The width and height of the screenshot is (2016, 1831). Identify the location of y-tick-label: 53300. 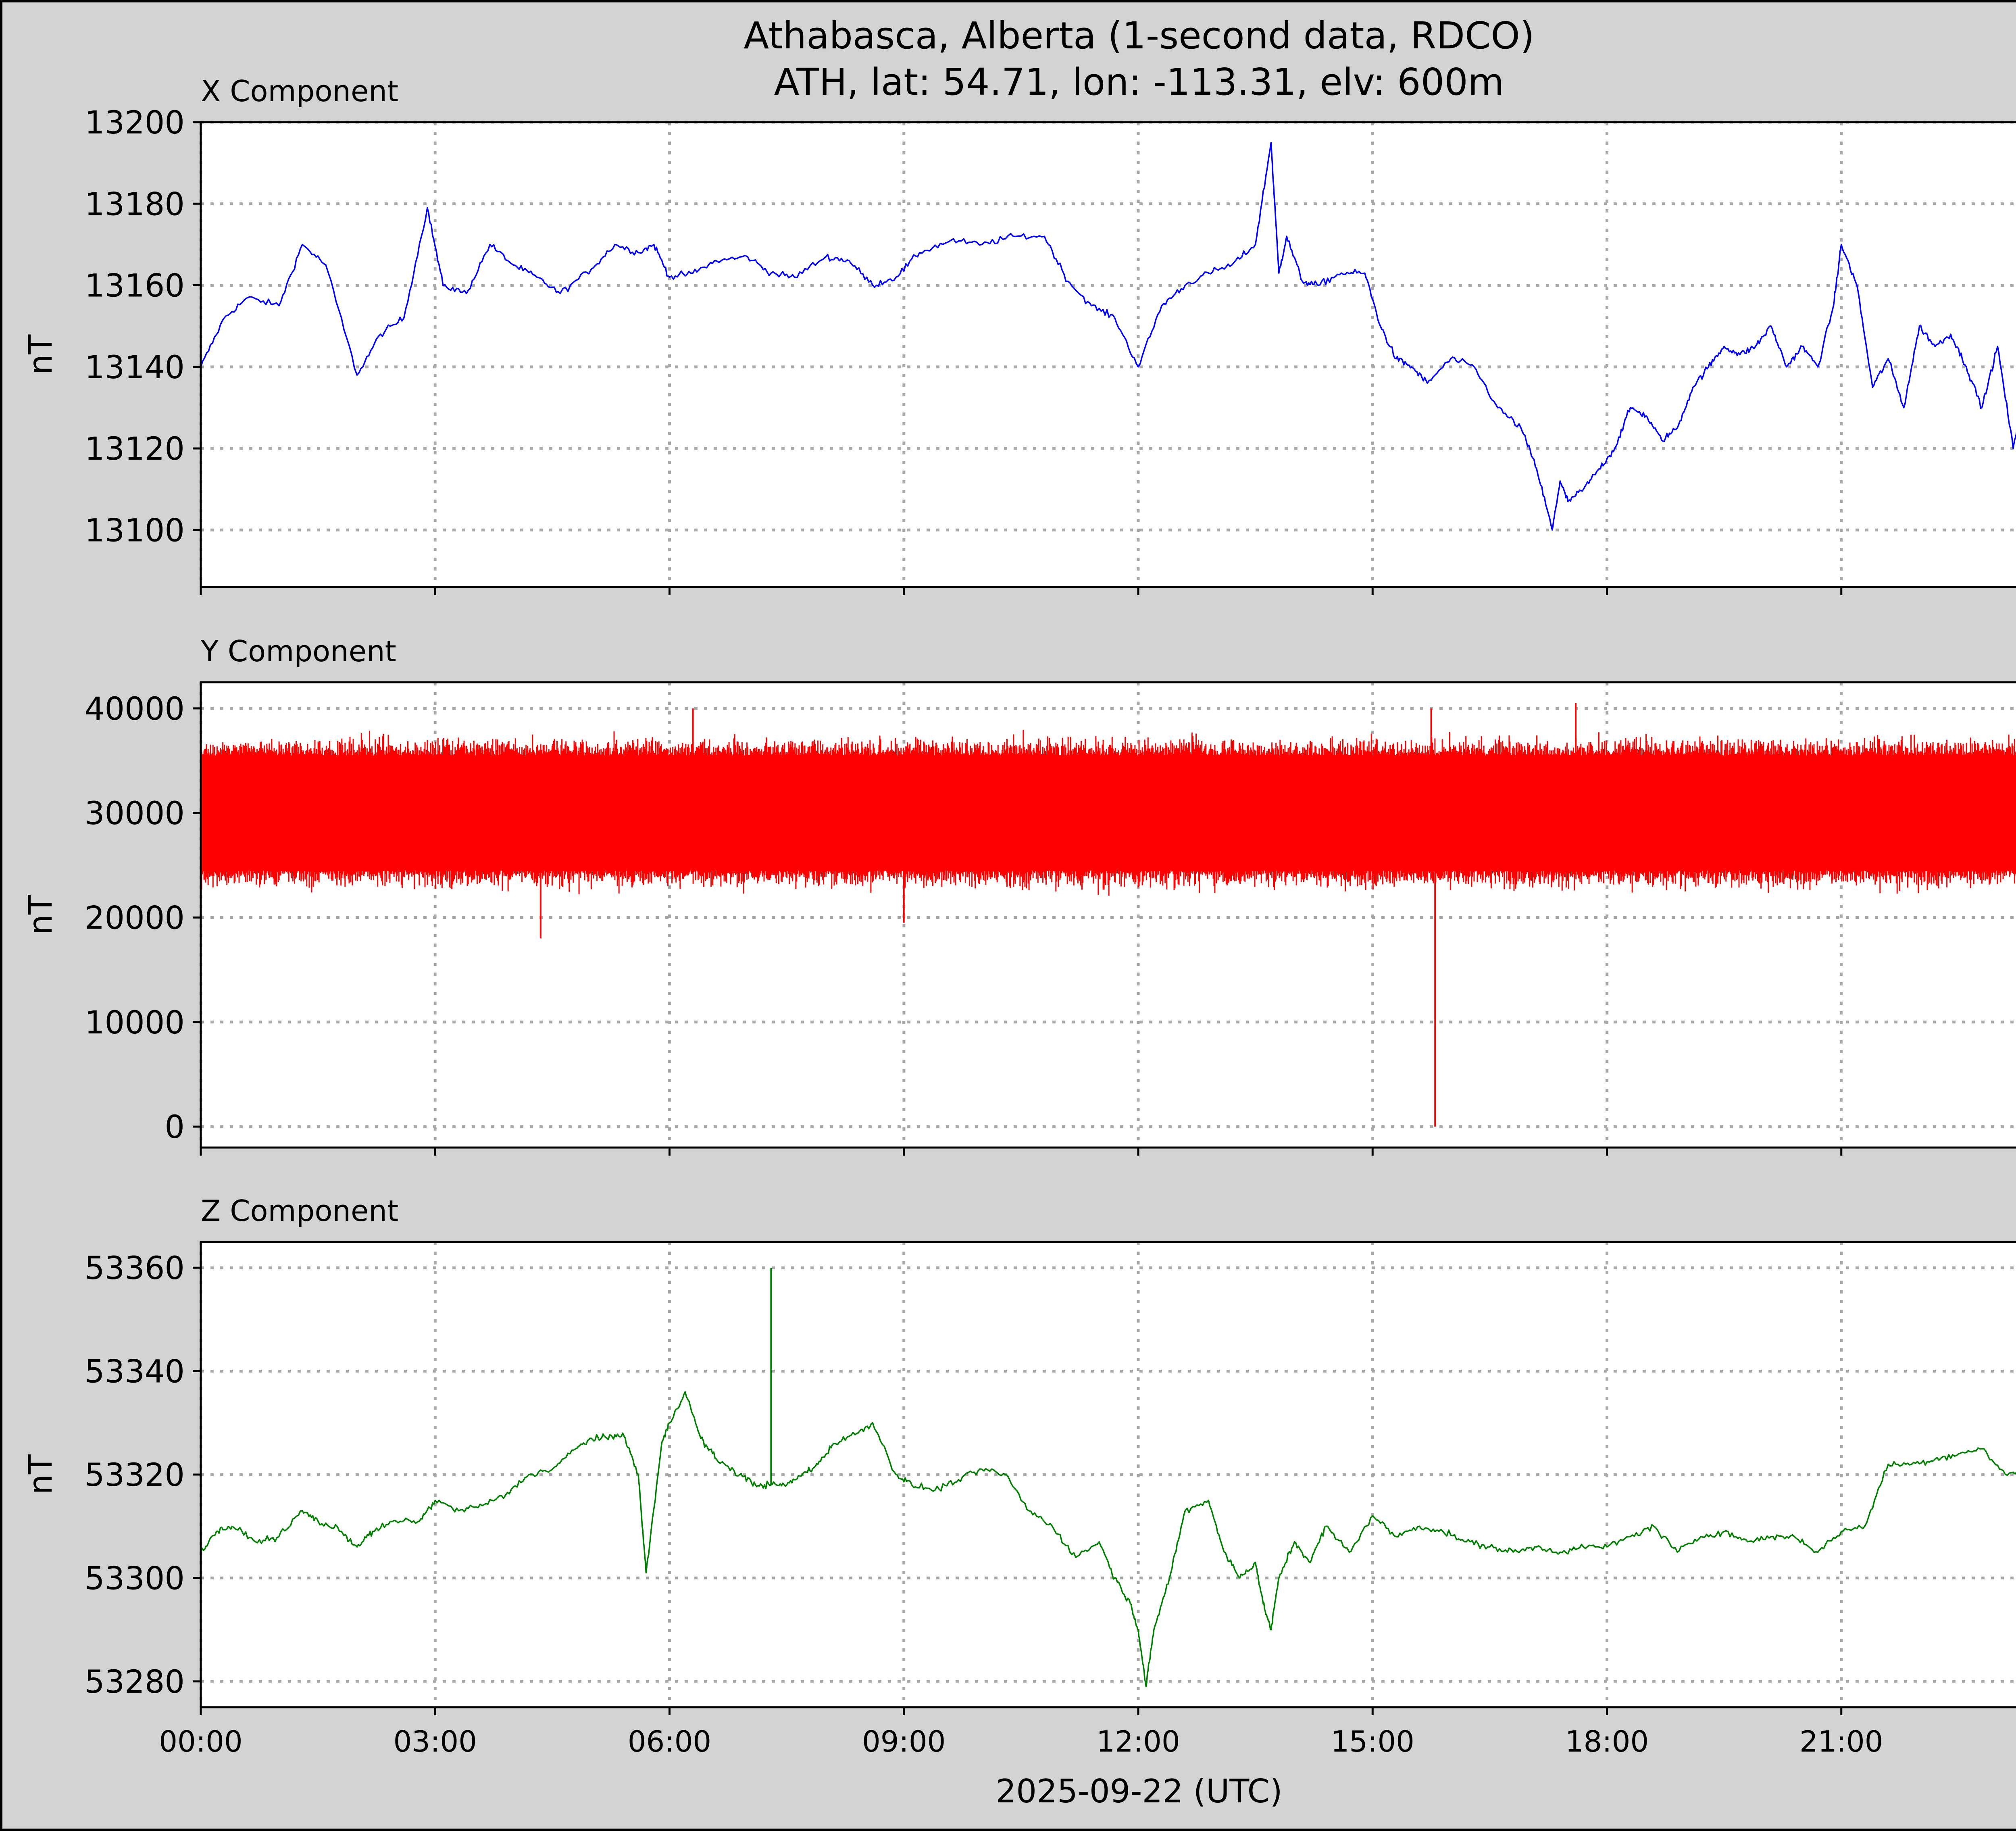
(135, 1578).